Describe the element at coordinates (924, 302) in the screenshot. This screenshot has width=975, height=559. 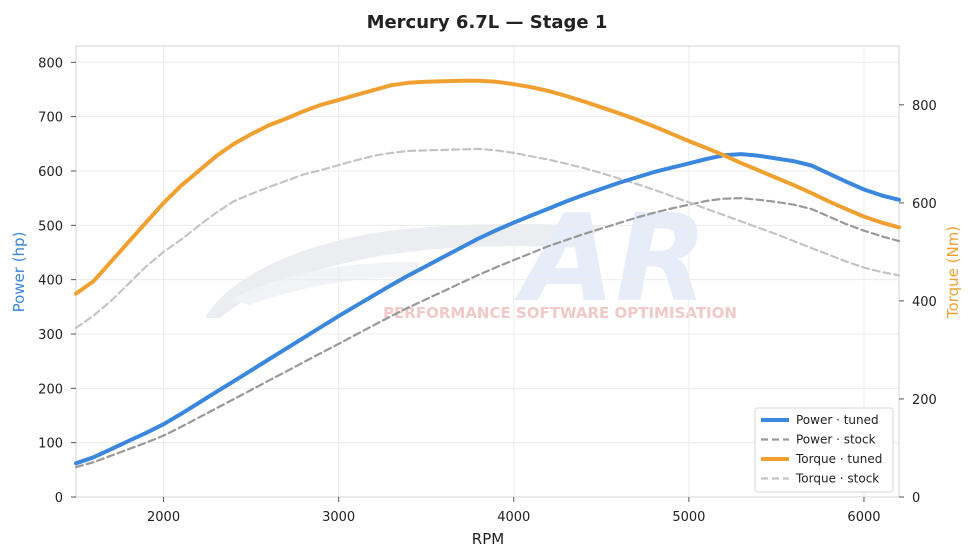
I see `y2-tick-label: 400` at that location.